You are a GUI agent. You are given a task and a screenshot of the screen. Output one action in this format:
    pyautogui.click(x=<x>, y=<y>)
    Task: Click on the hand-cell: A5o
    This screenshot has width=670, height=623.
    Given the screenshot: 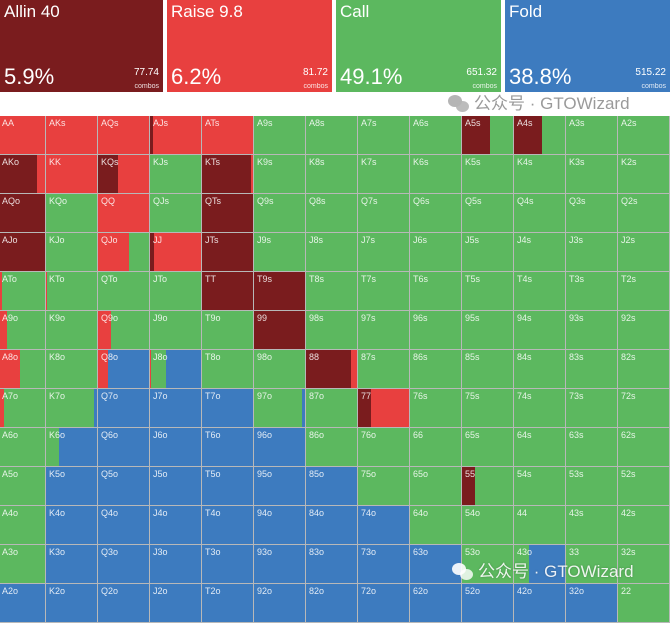 What is the action you would take?
    pyautogui.click(x=23, y=486)
    